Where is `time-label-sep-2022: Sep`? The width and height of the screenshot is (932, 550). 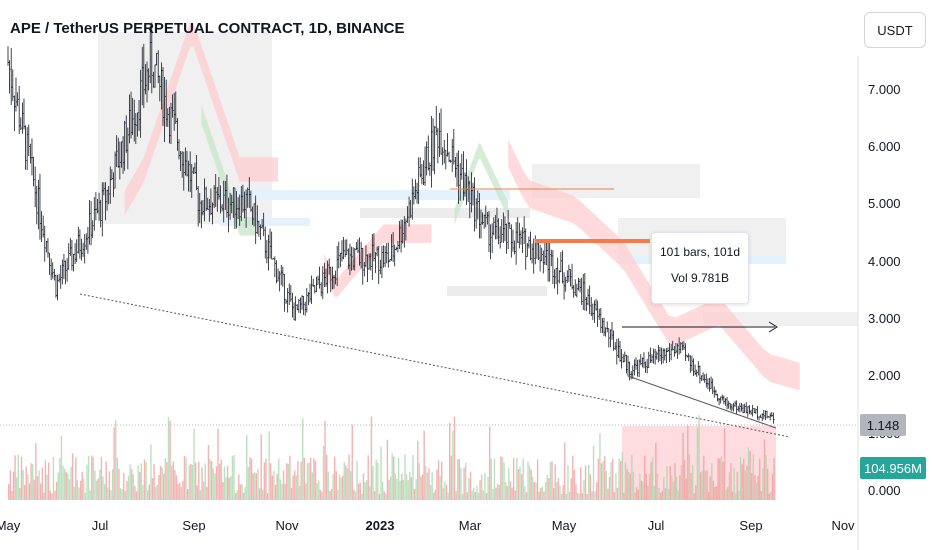 time-label-sep-2022: Sep is located at coordinates (194, 525).